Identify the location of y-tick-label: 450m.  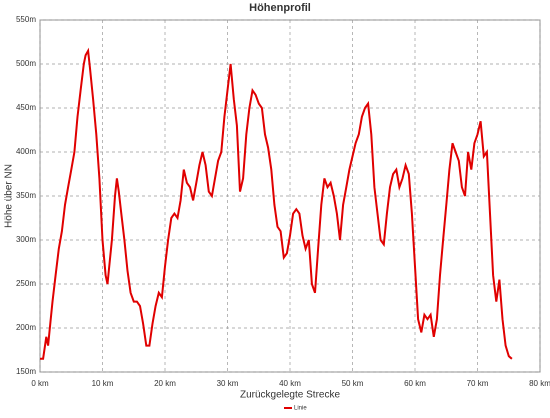
(26, 107).